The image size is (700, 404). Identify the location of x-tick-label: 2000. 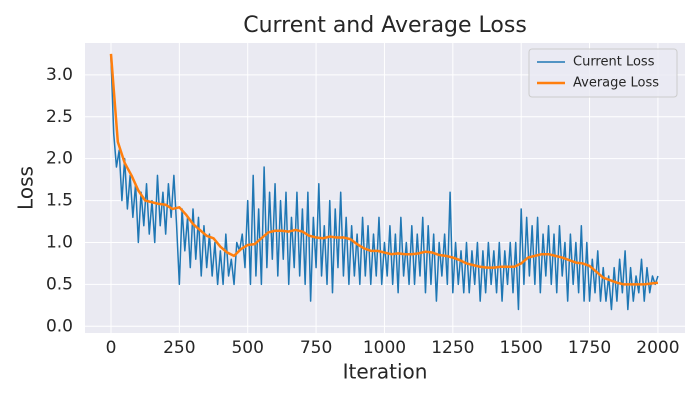
(657, 348).